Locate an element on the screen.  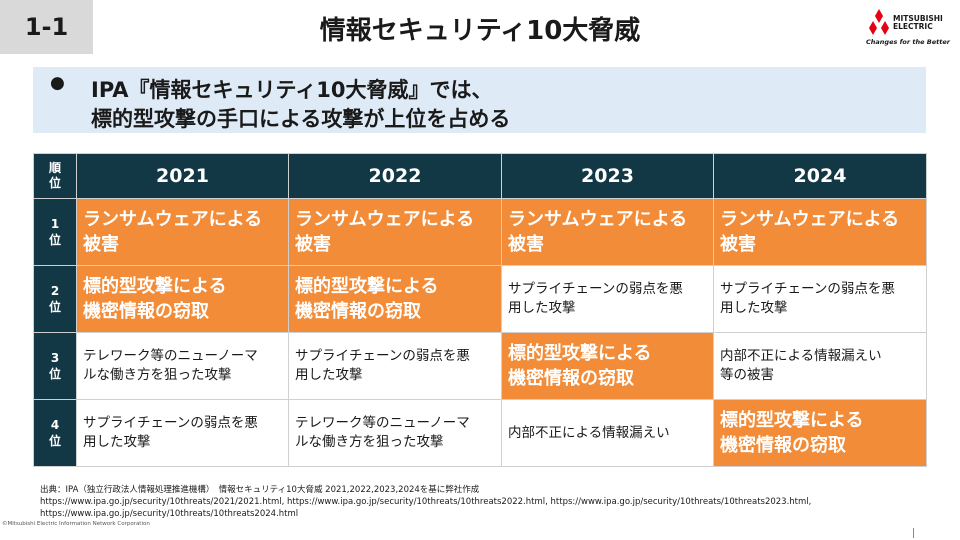
rank-header: 順 位 is located at coordinates (55, 176).